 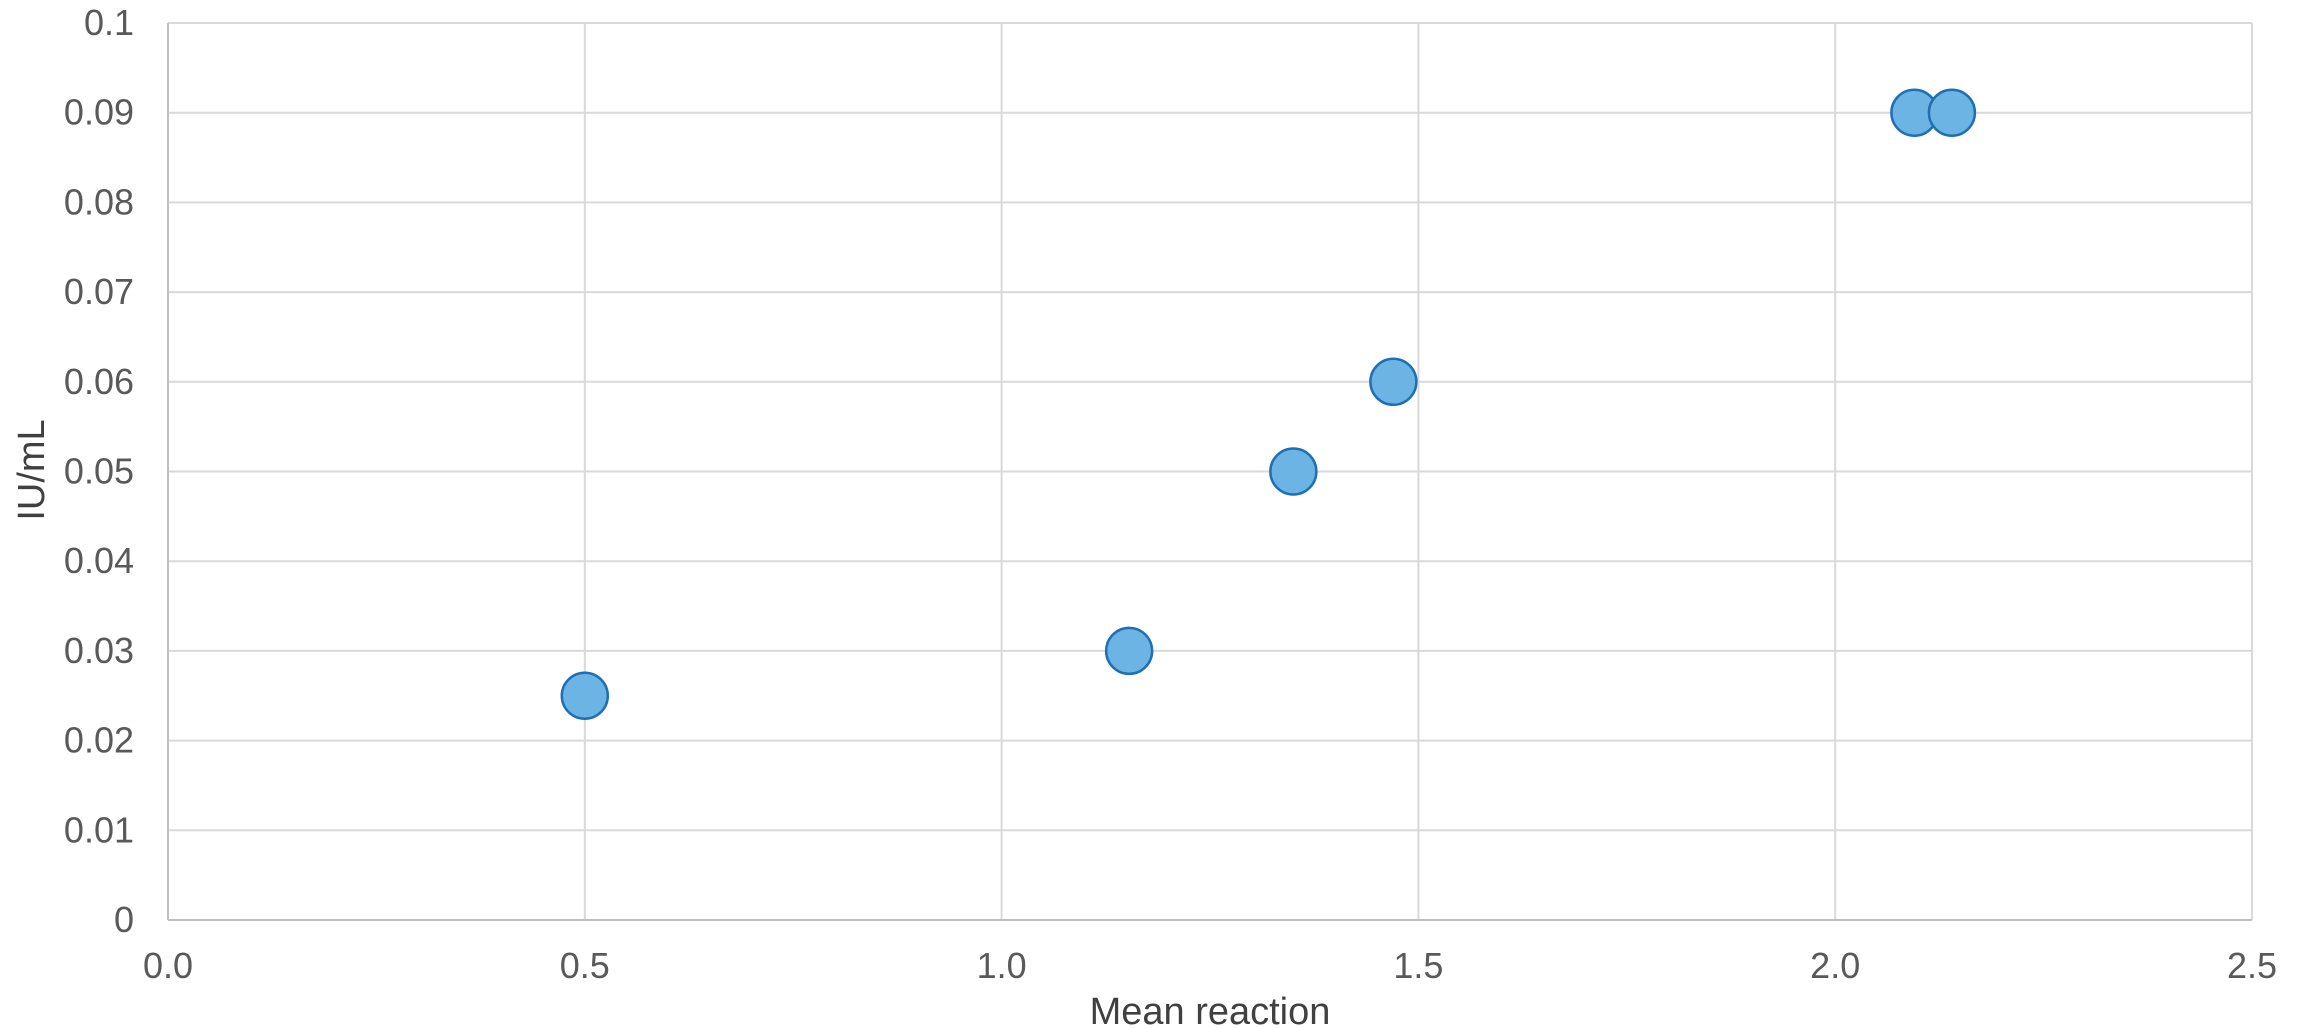 I want to click on y-tick-label: 0.04, so click(x=99, y=560).